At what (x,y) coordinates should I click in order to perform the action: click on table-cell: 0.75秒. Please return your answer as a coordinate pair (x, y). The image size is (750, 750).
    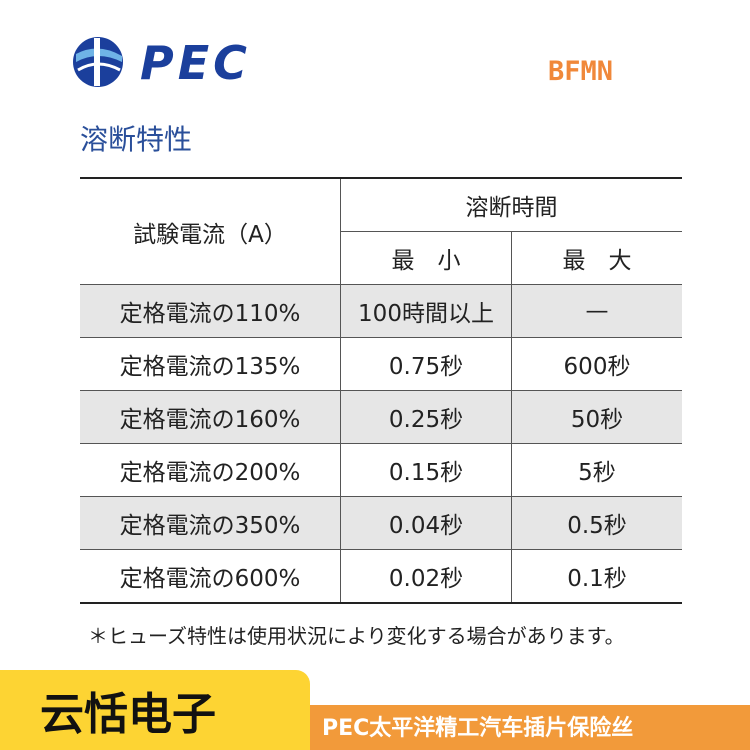
    Looking at the image, I should click on (426, 364).